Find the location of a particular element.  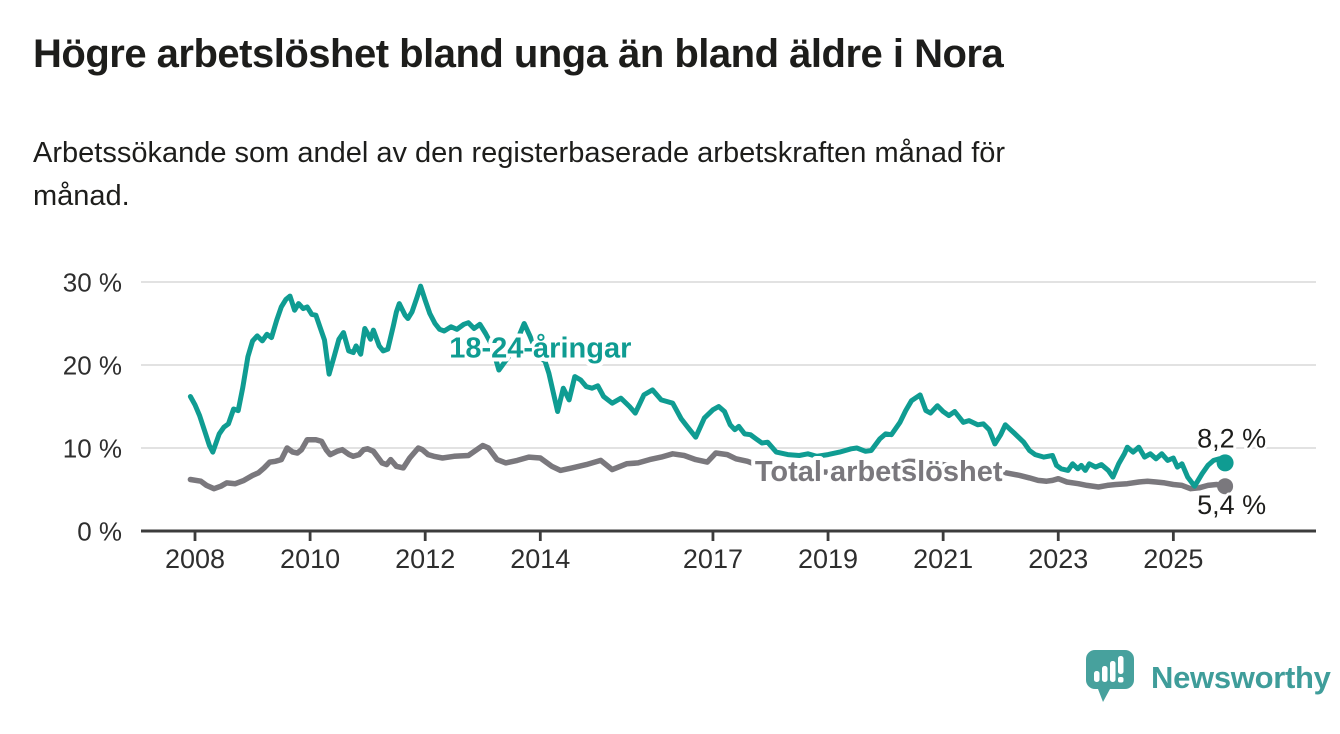

bar-icon-medium is located at coordinates (1105, 674).